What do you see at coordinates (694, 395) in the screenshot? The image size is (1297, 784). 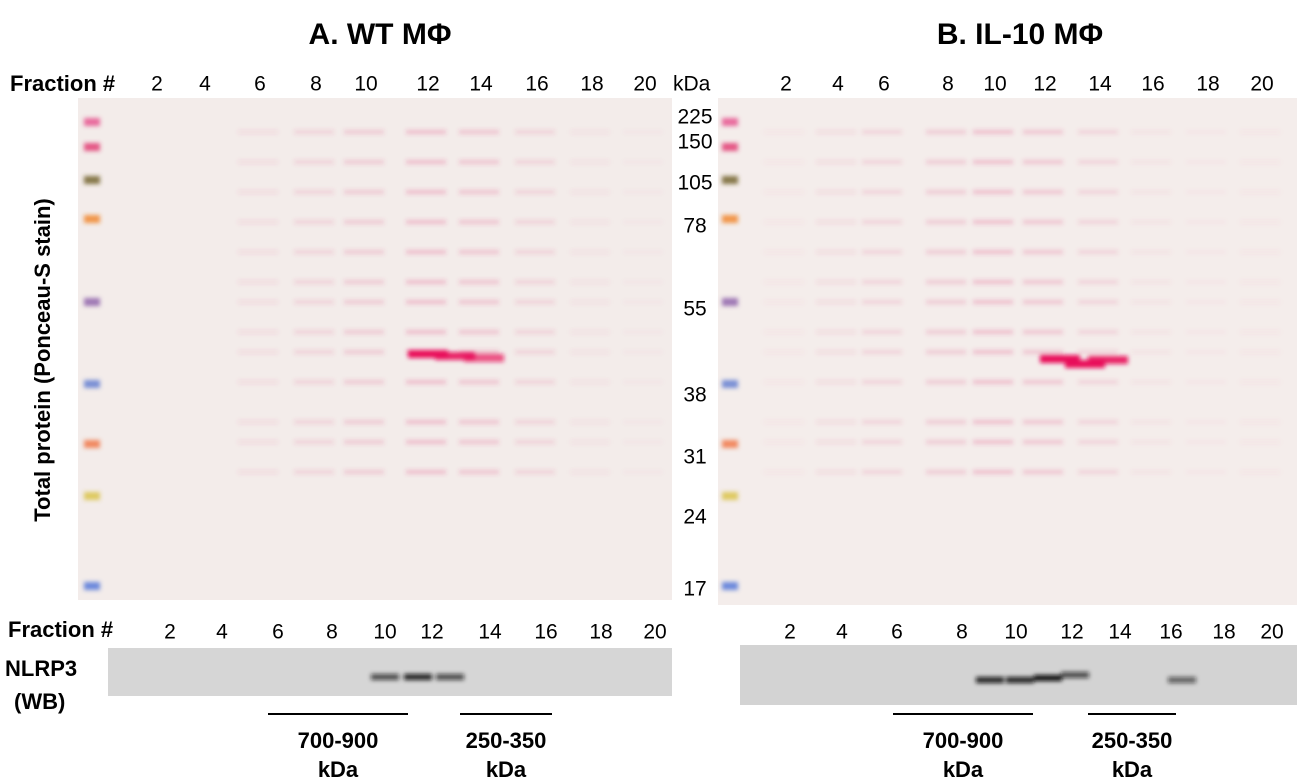 I see `marker-size: 38` at bounding box center [694, 395].